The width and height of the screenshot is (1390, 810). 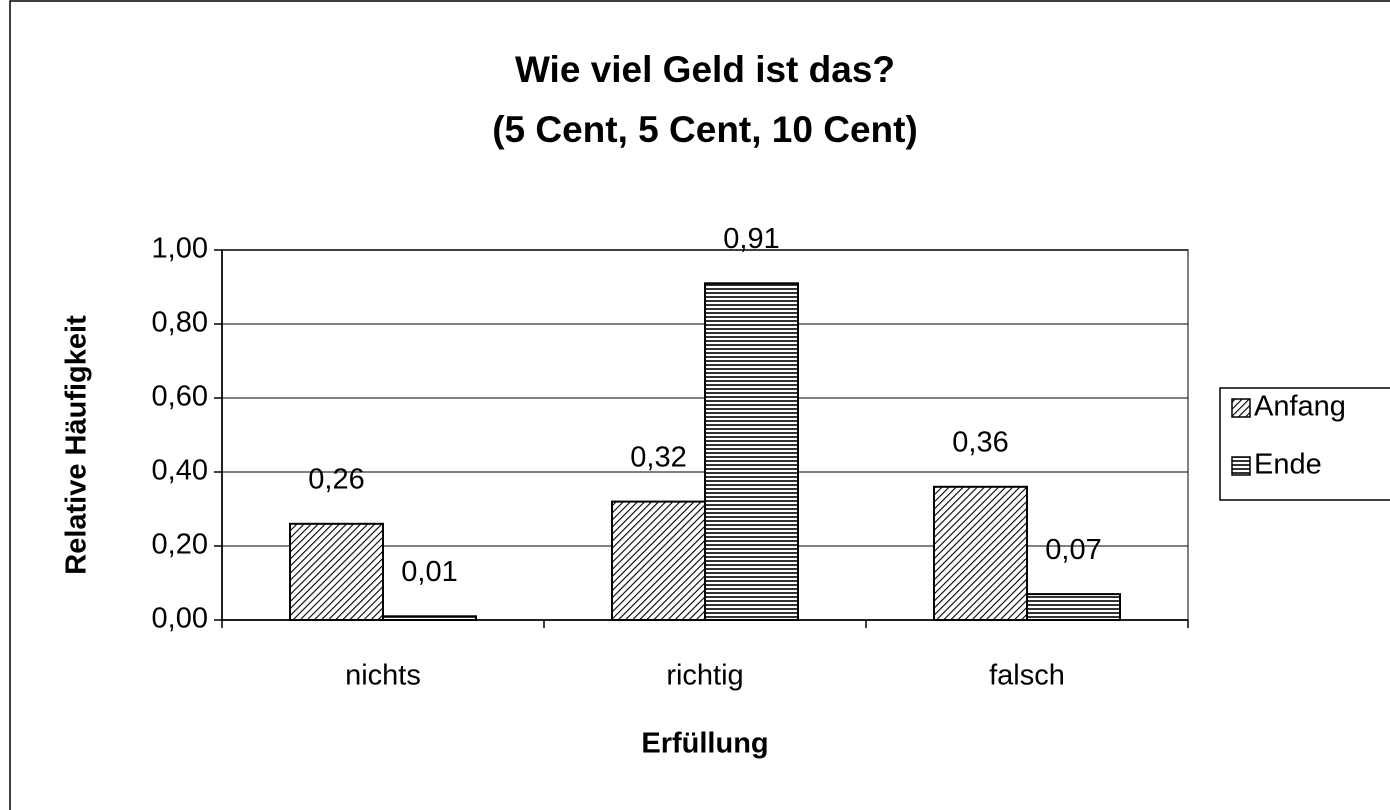 What do you see at coordinates (1073, 550) in the screenshot?
I see `data-label: 0,07` at bounding box center [1073, 550].